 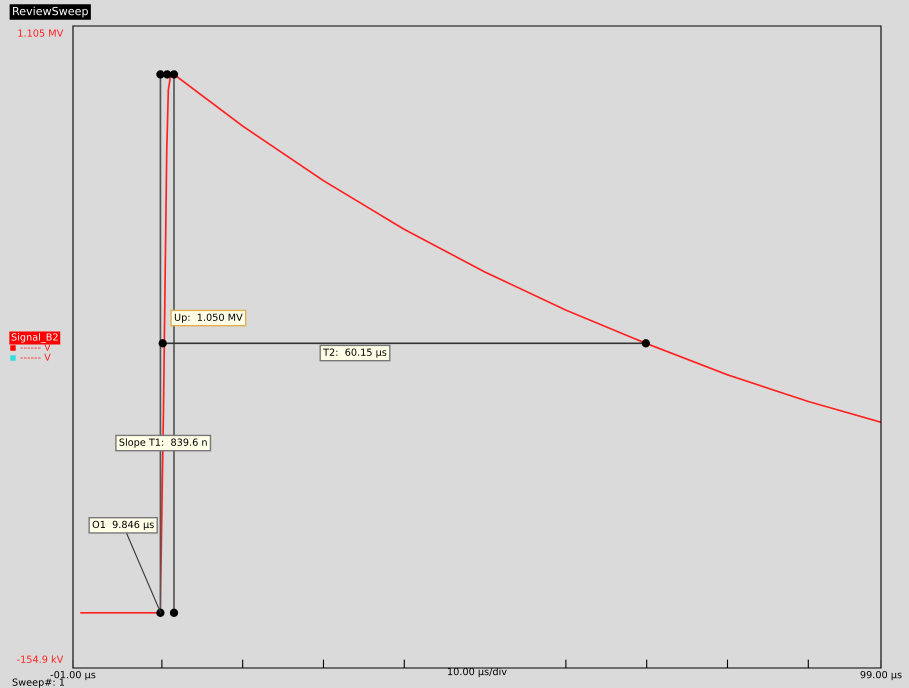 I want to click on text: Signal_B2, so click(x=35, y=338).